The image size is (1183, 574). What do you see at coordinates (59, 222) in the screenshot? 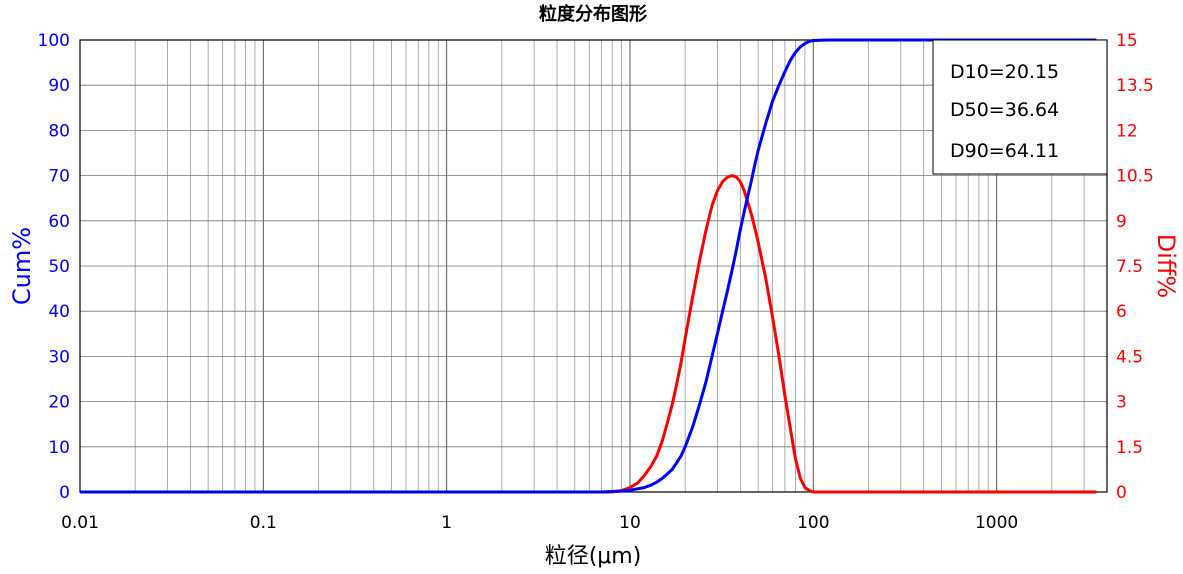
I see `y-left-tick-label: 60` at bounding box center [59, 222].